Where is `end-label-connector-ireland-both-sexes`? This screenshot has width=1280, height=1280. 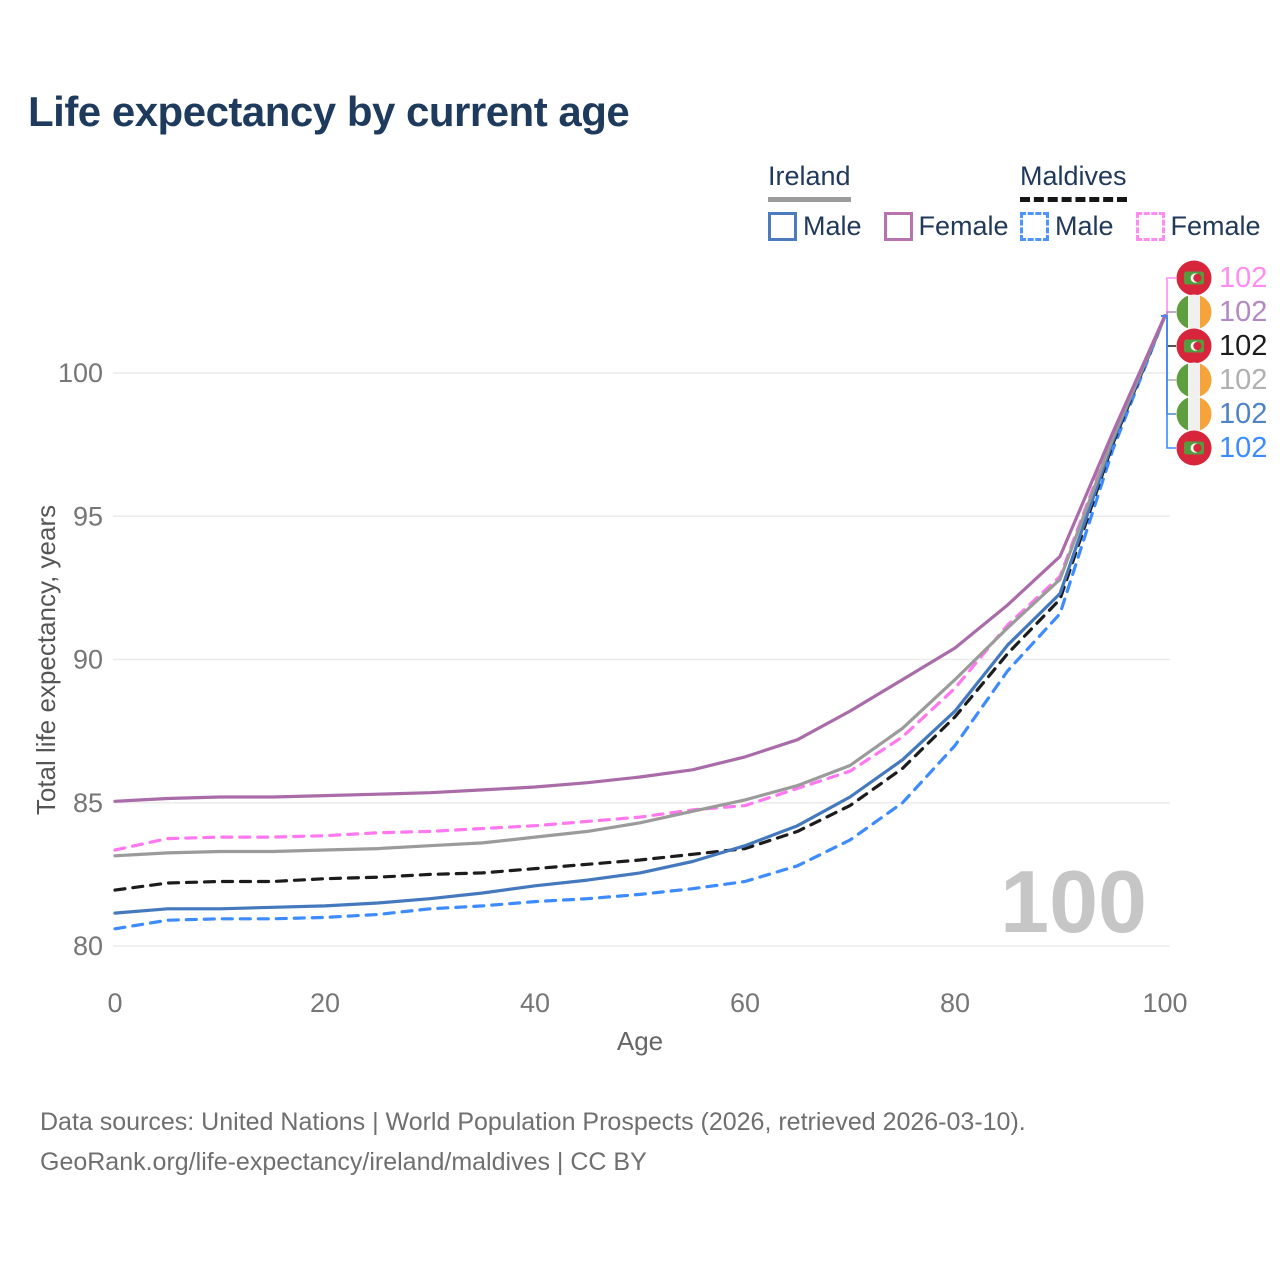 end-label-connector-ireland-both-sexes is located at coordinates (1168, 348).